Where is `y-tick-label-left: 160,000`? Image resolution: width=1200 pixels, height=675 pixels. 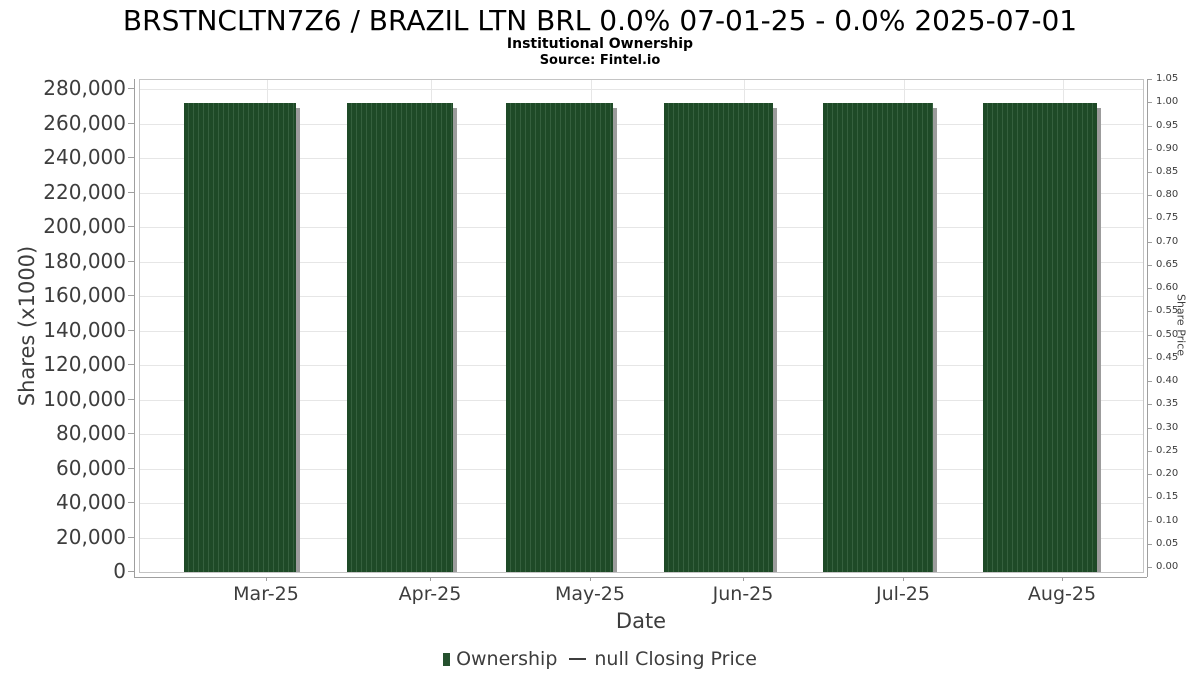
y-tick-label-left: 160,000 is located at coordinates (84, 295).